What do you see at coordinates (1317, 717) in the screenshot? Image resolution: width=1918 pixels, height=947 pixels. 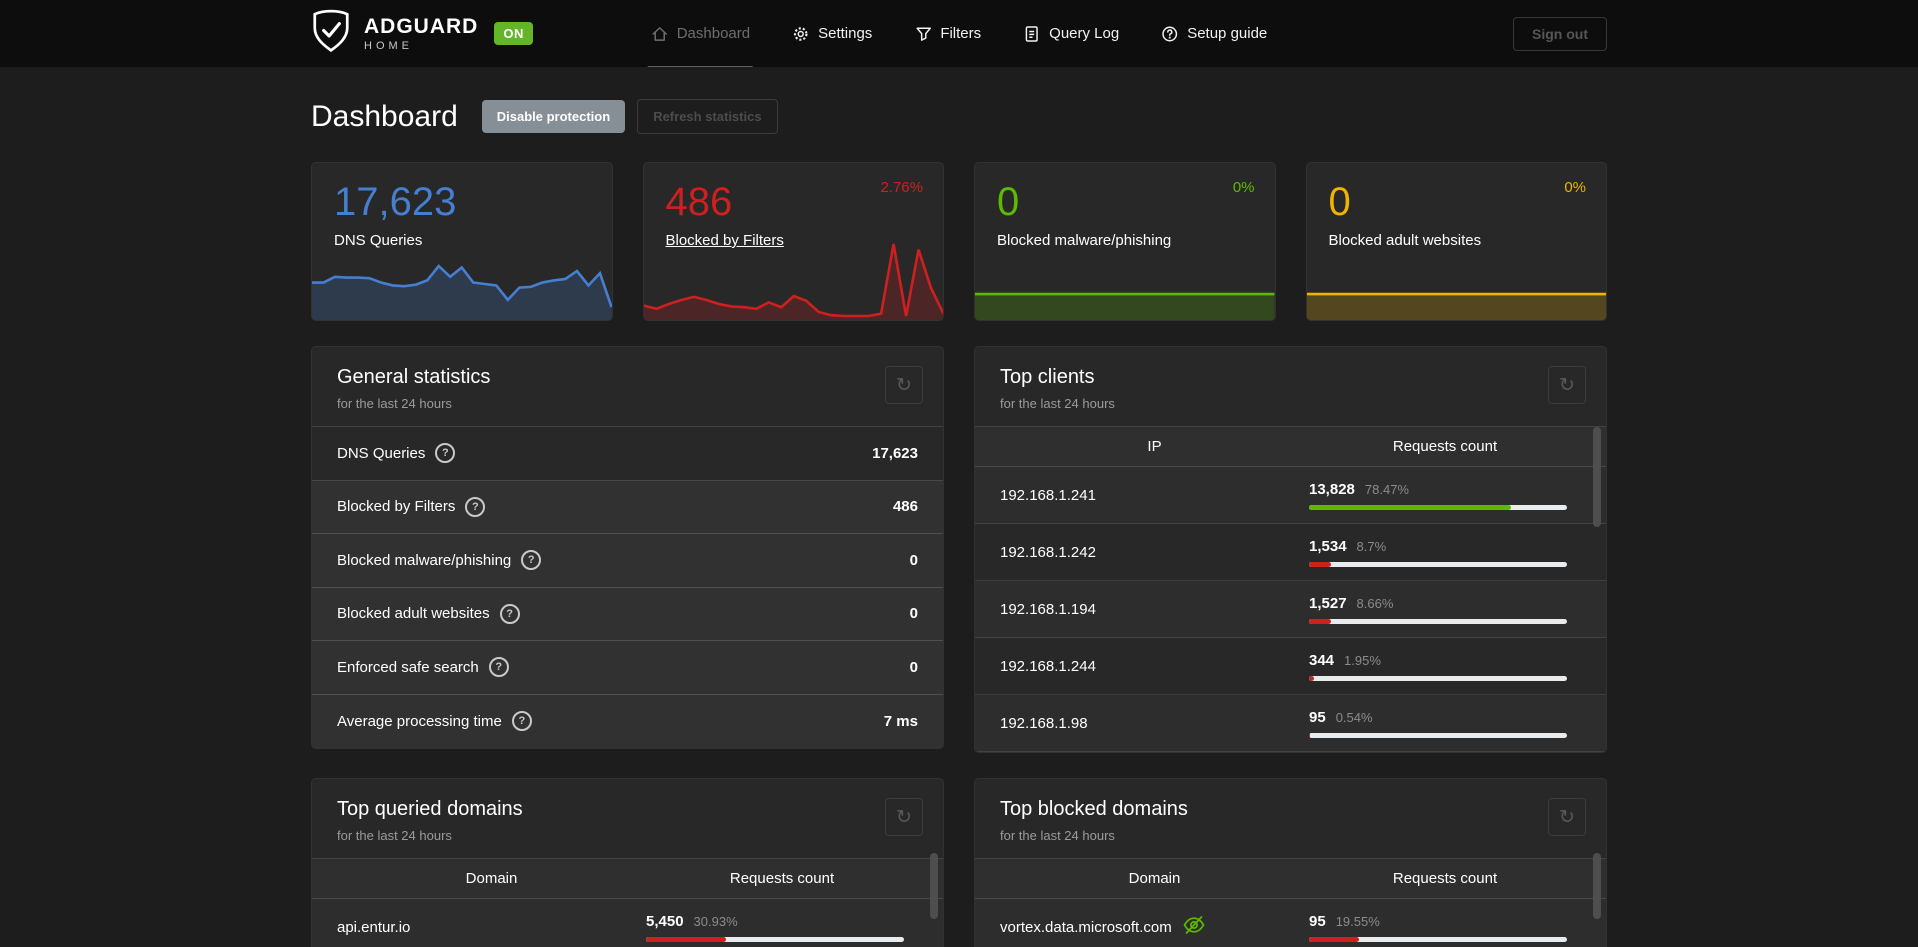 I see `requests-count: 95` at bounding box center [1317, 717].